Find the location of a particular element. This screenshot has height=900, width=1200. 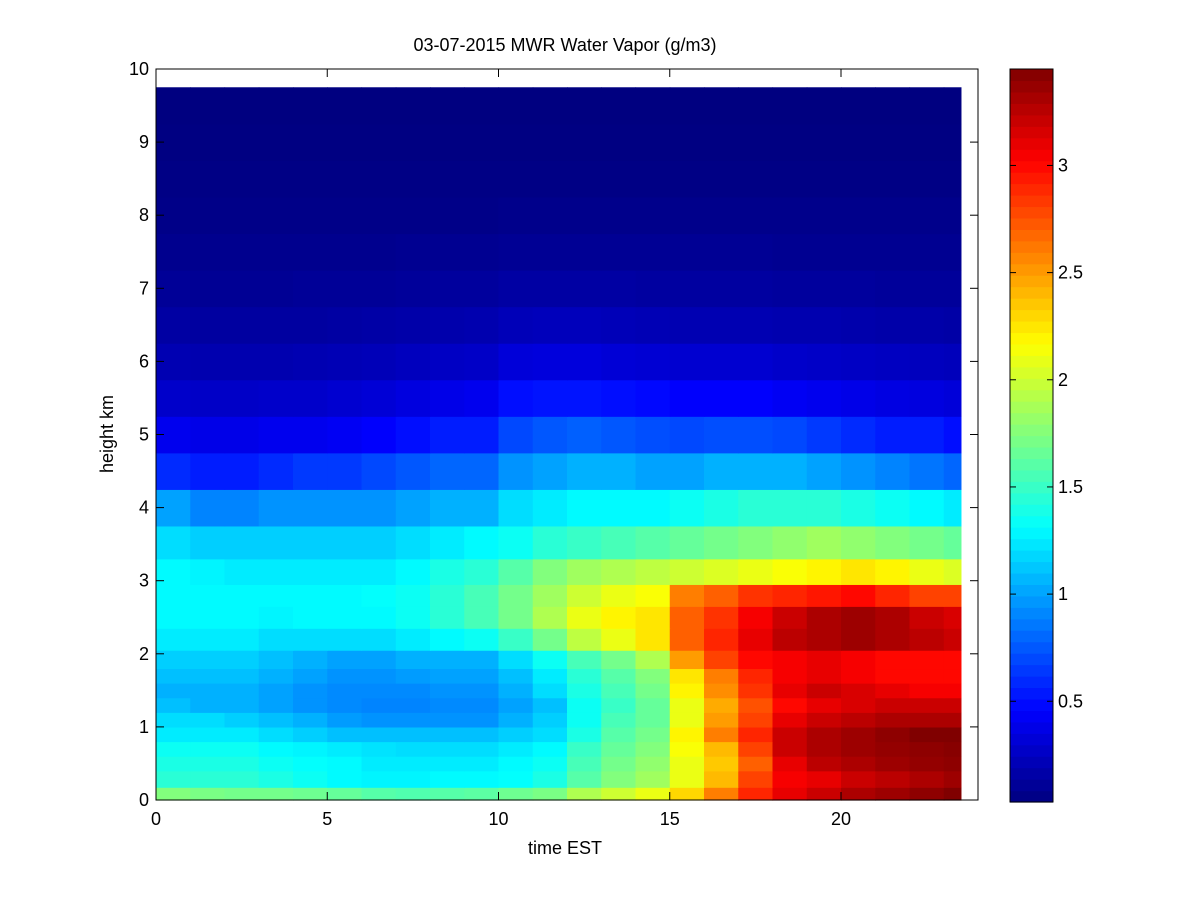

y-tick-label: 4 is located at coordinates (144, 508).